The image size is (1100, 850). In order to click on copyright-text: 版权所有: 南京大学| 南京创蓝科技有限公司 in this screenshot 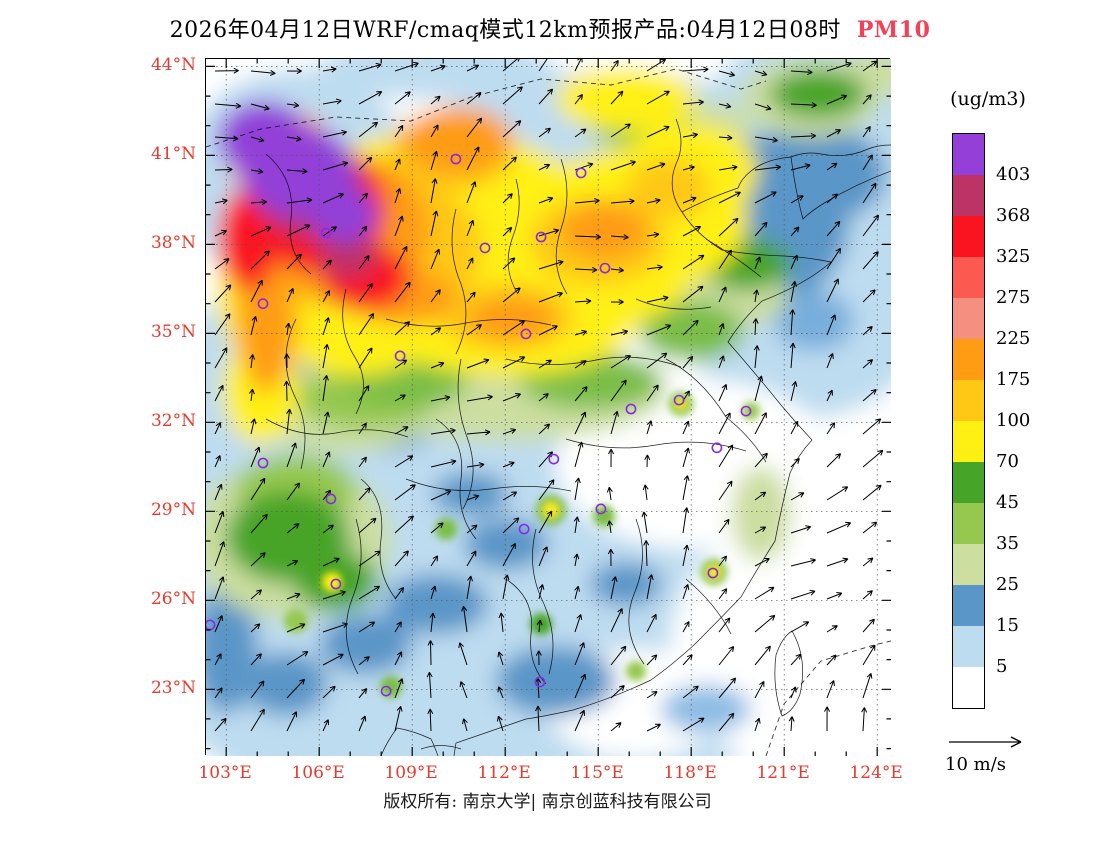, I will do `click(547, 802)`.